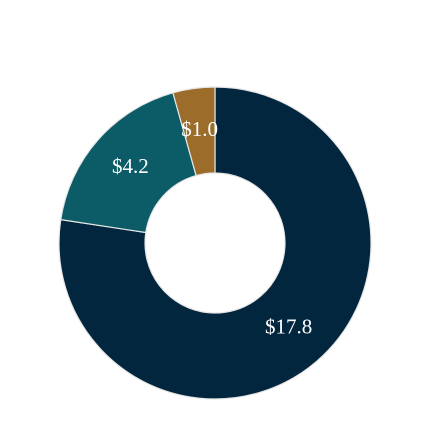 The height and width of the screenshot is (430, 430). What do you see at coordinates (130, 166) in the screenshot?
I see `data-label: $4.2` at bounding box center [130, 166].